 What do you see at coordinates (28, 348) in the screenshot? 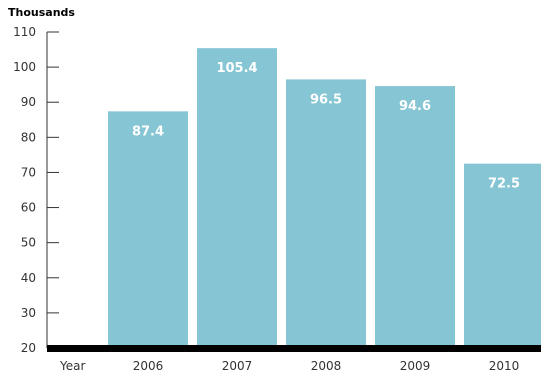
I see `y-tick-label: 20` at bounding box center [28, 348].